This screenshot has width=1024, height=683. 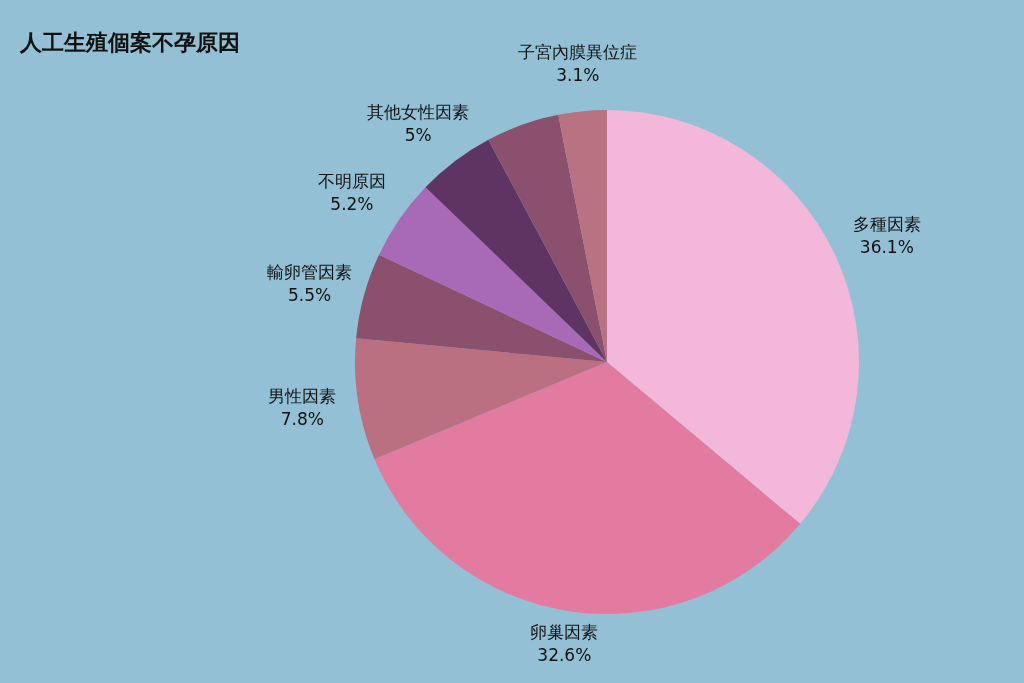 I want to click on slice-label: 子宮內膜異位症, so click(x=578, y=52).